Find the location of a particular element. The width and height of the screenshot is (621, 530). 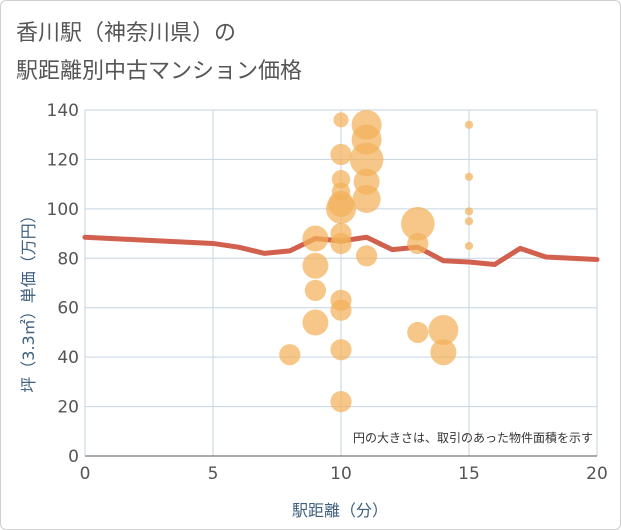

x-tick-label: 0 is located at coordinates (85, 474).